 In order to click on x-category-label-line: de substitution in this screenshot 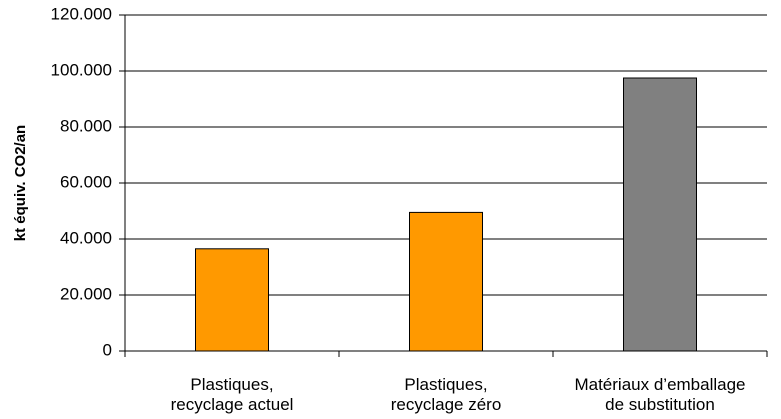, I will do `click(660, 404)`.